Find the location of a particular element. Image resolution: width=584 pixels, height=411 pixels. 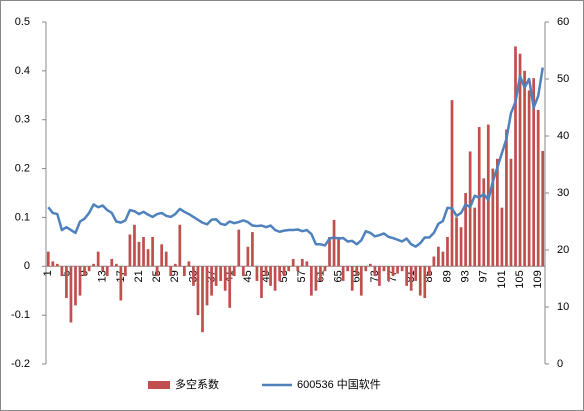

x-tick-label: 69 is located at coordinates (357, 276).